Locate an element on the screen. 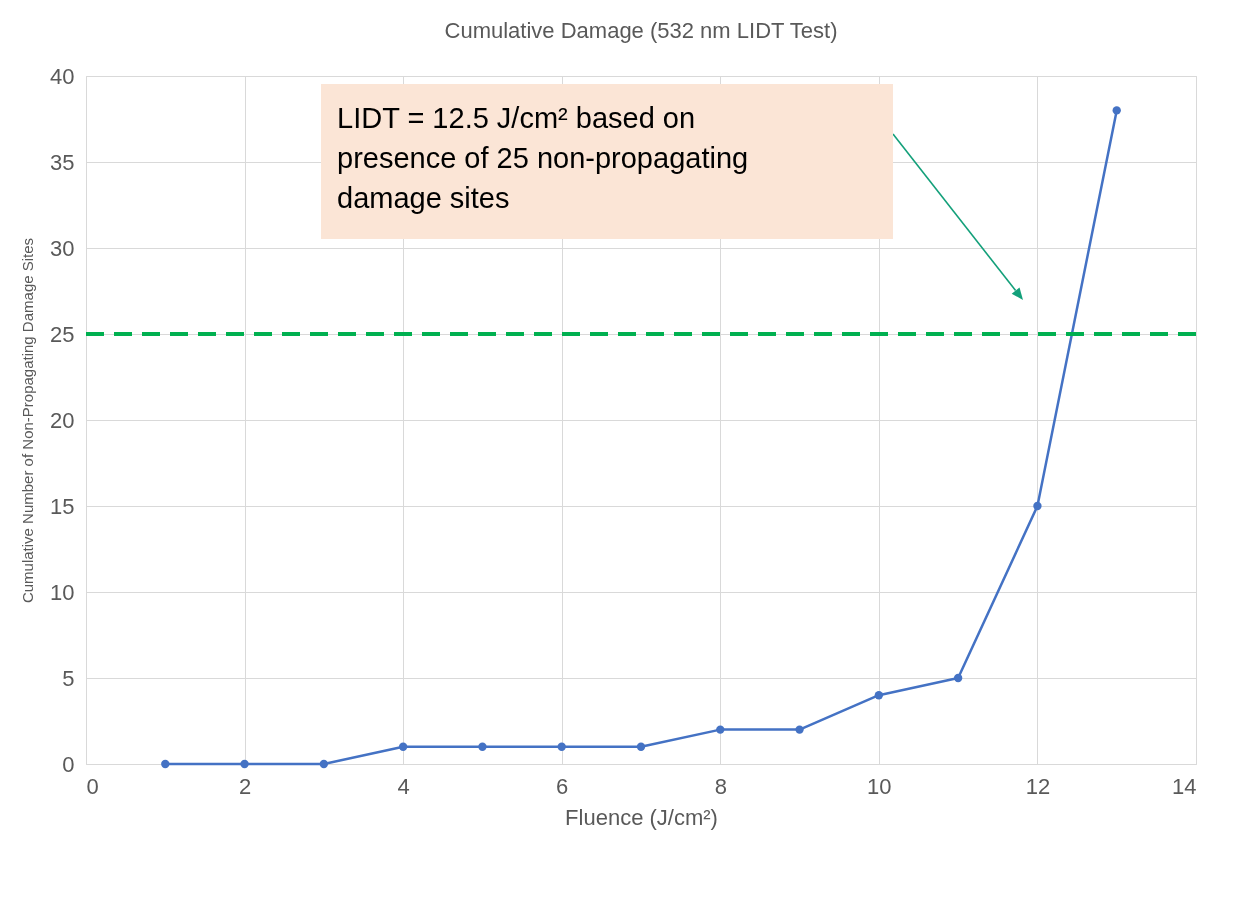 Image resolution: width=1252 pixels, height=905 pixels. y-tick-label: 40 is located at coordinates (62, 76).